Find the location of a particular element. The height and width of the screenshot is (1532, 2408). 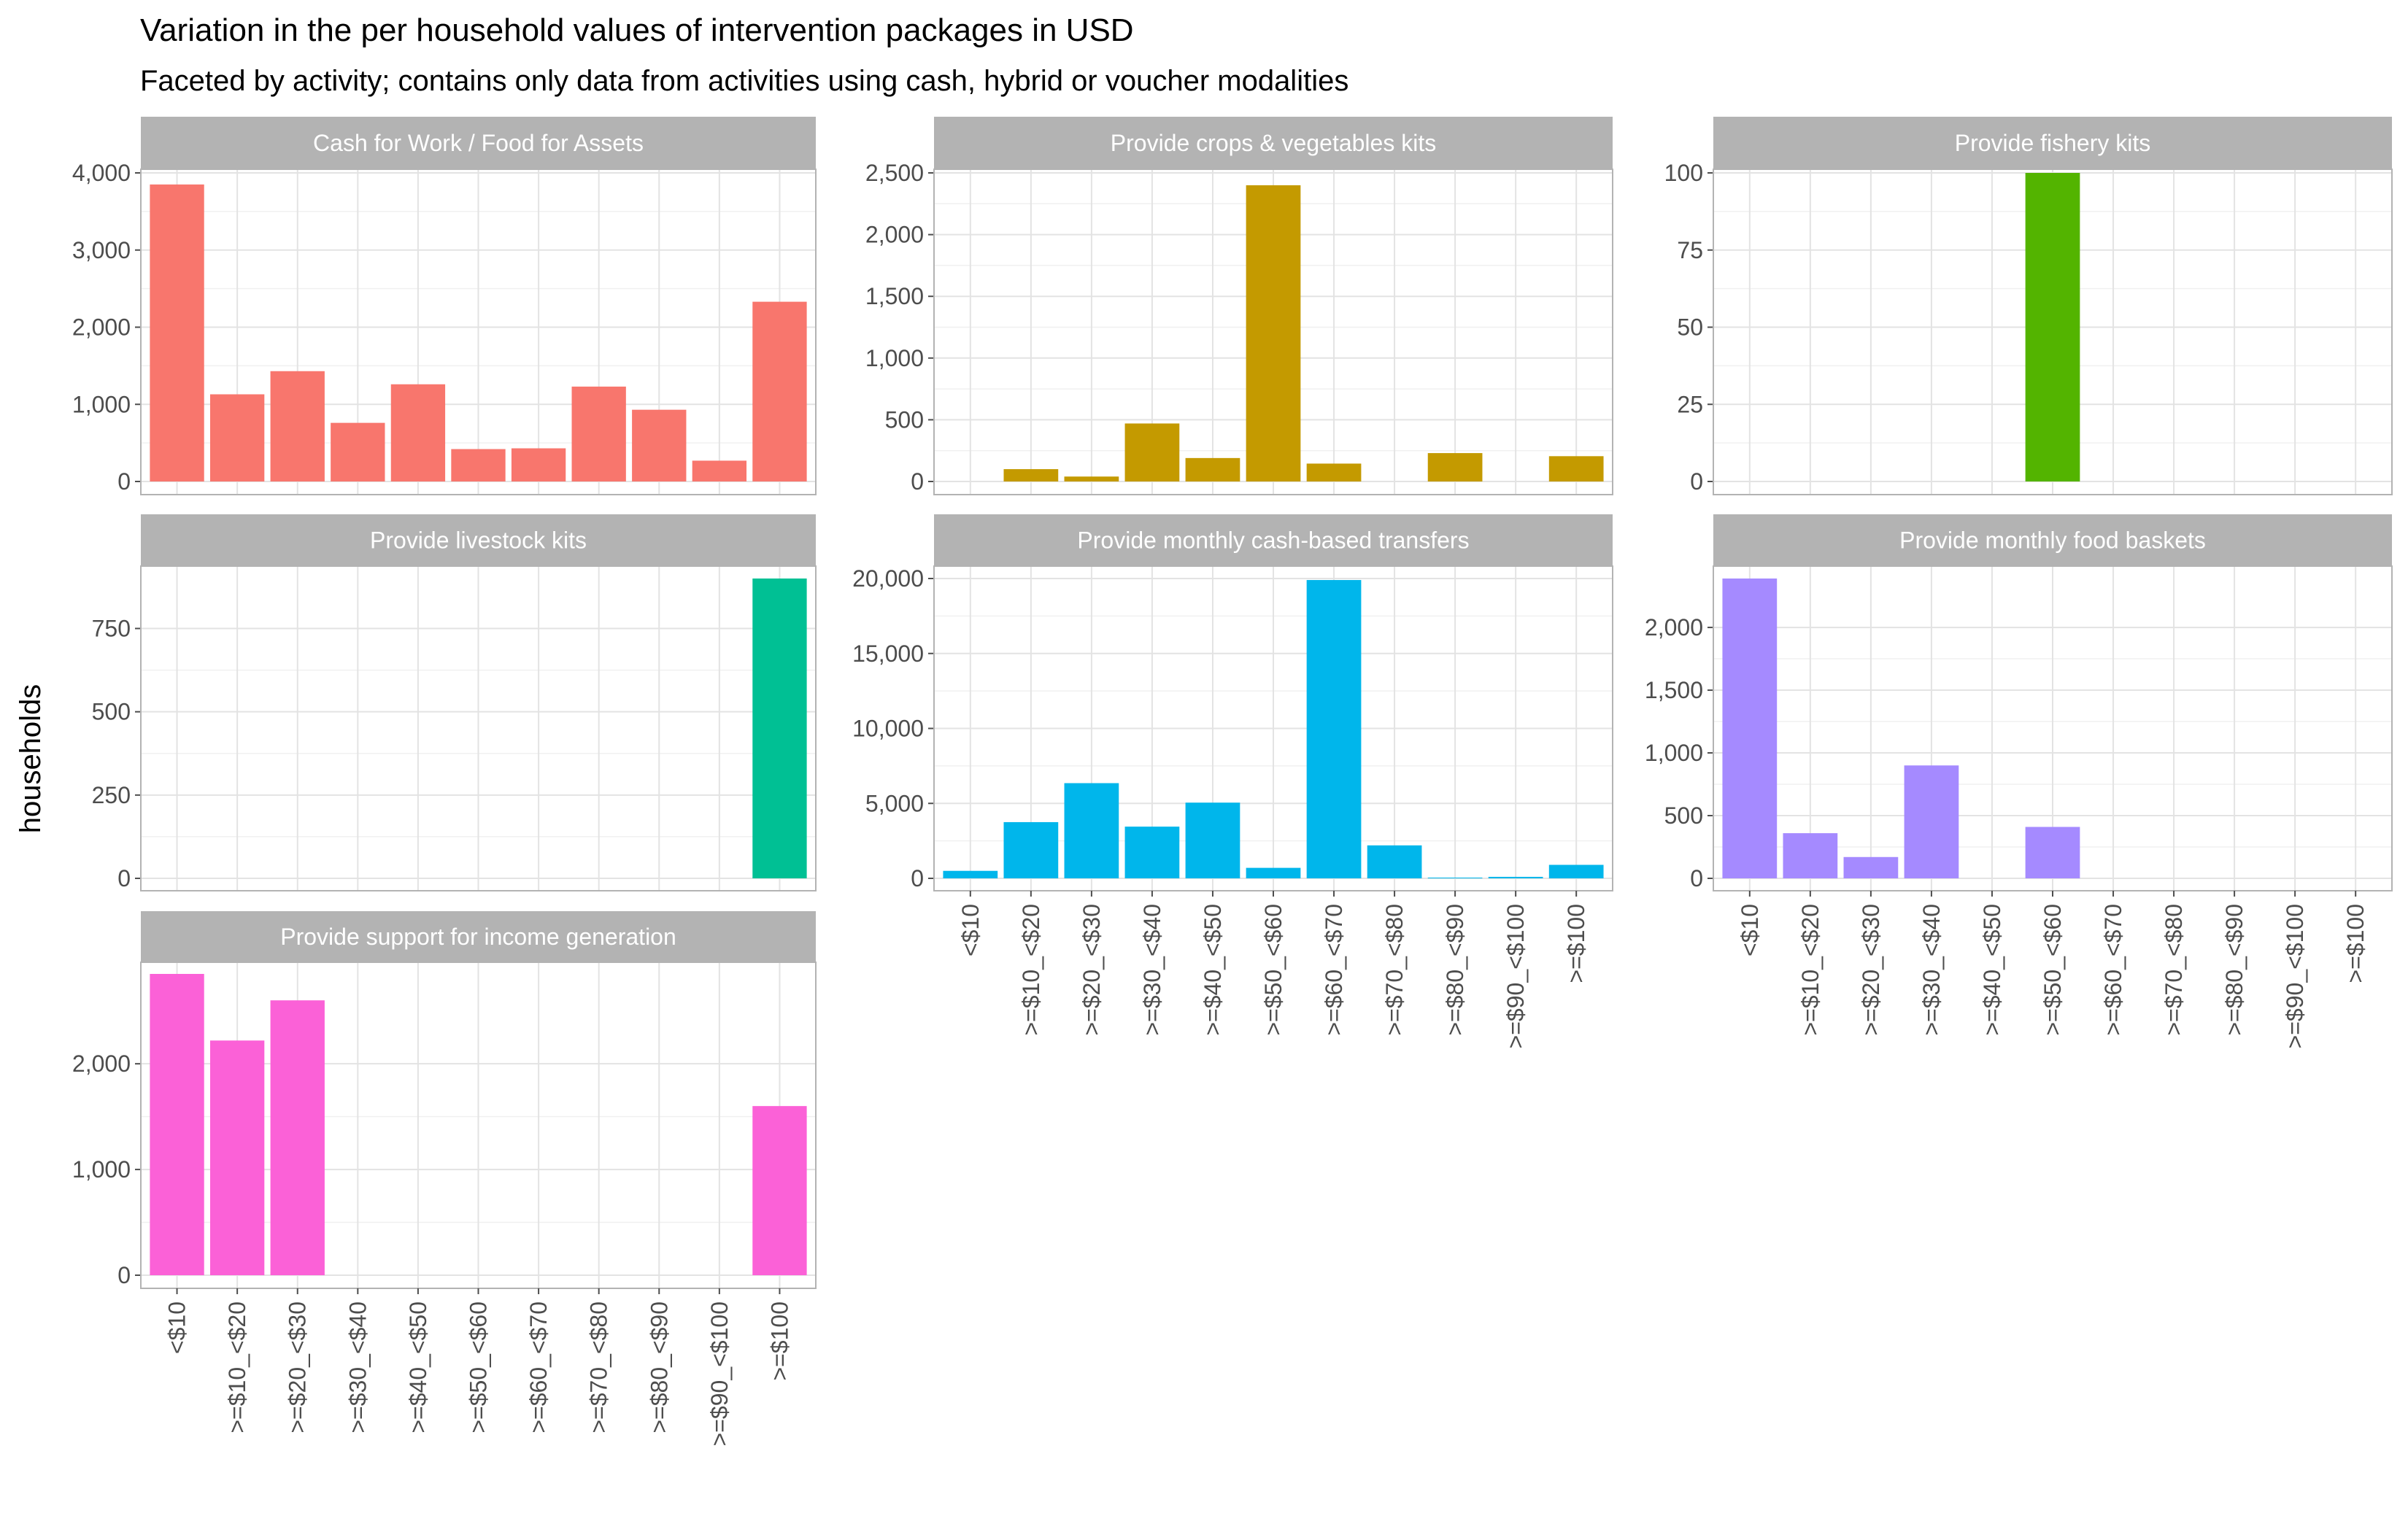

y-tick-label: 250 is located at coordinates (111, 795).